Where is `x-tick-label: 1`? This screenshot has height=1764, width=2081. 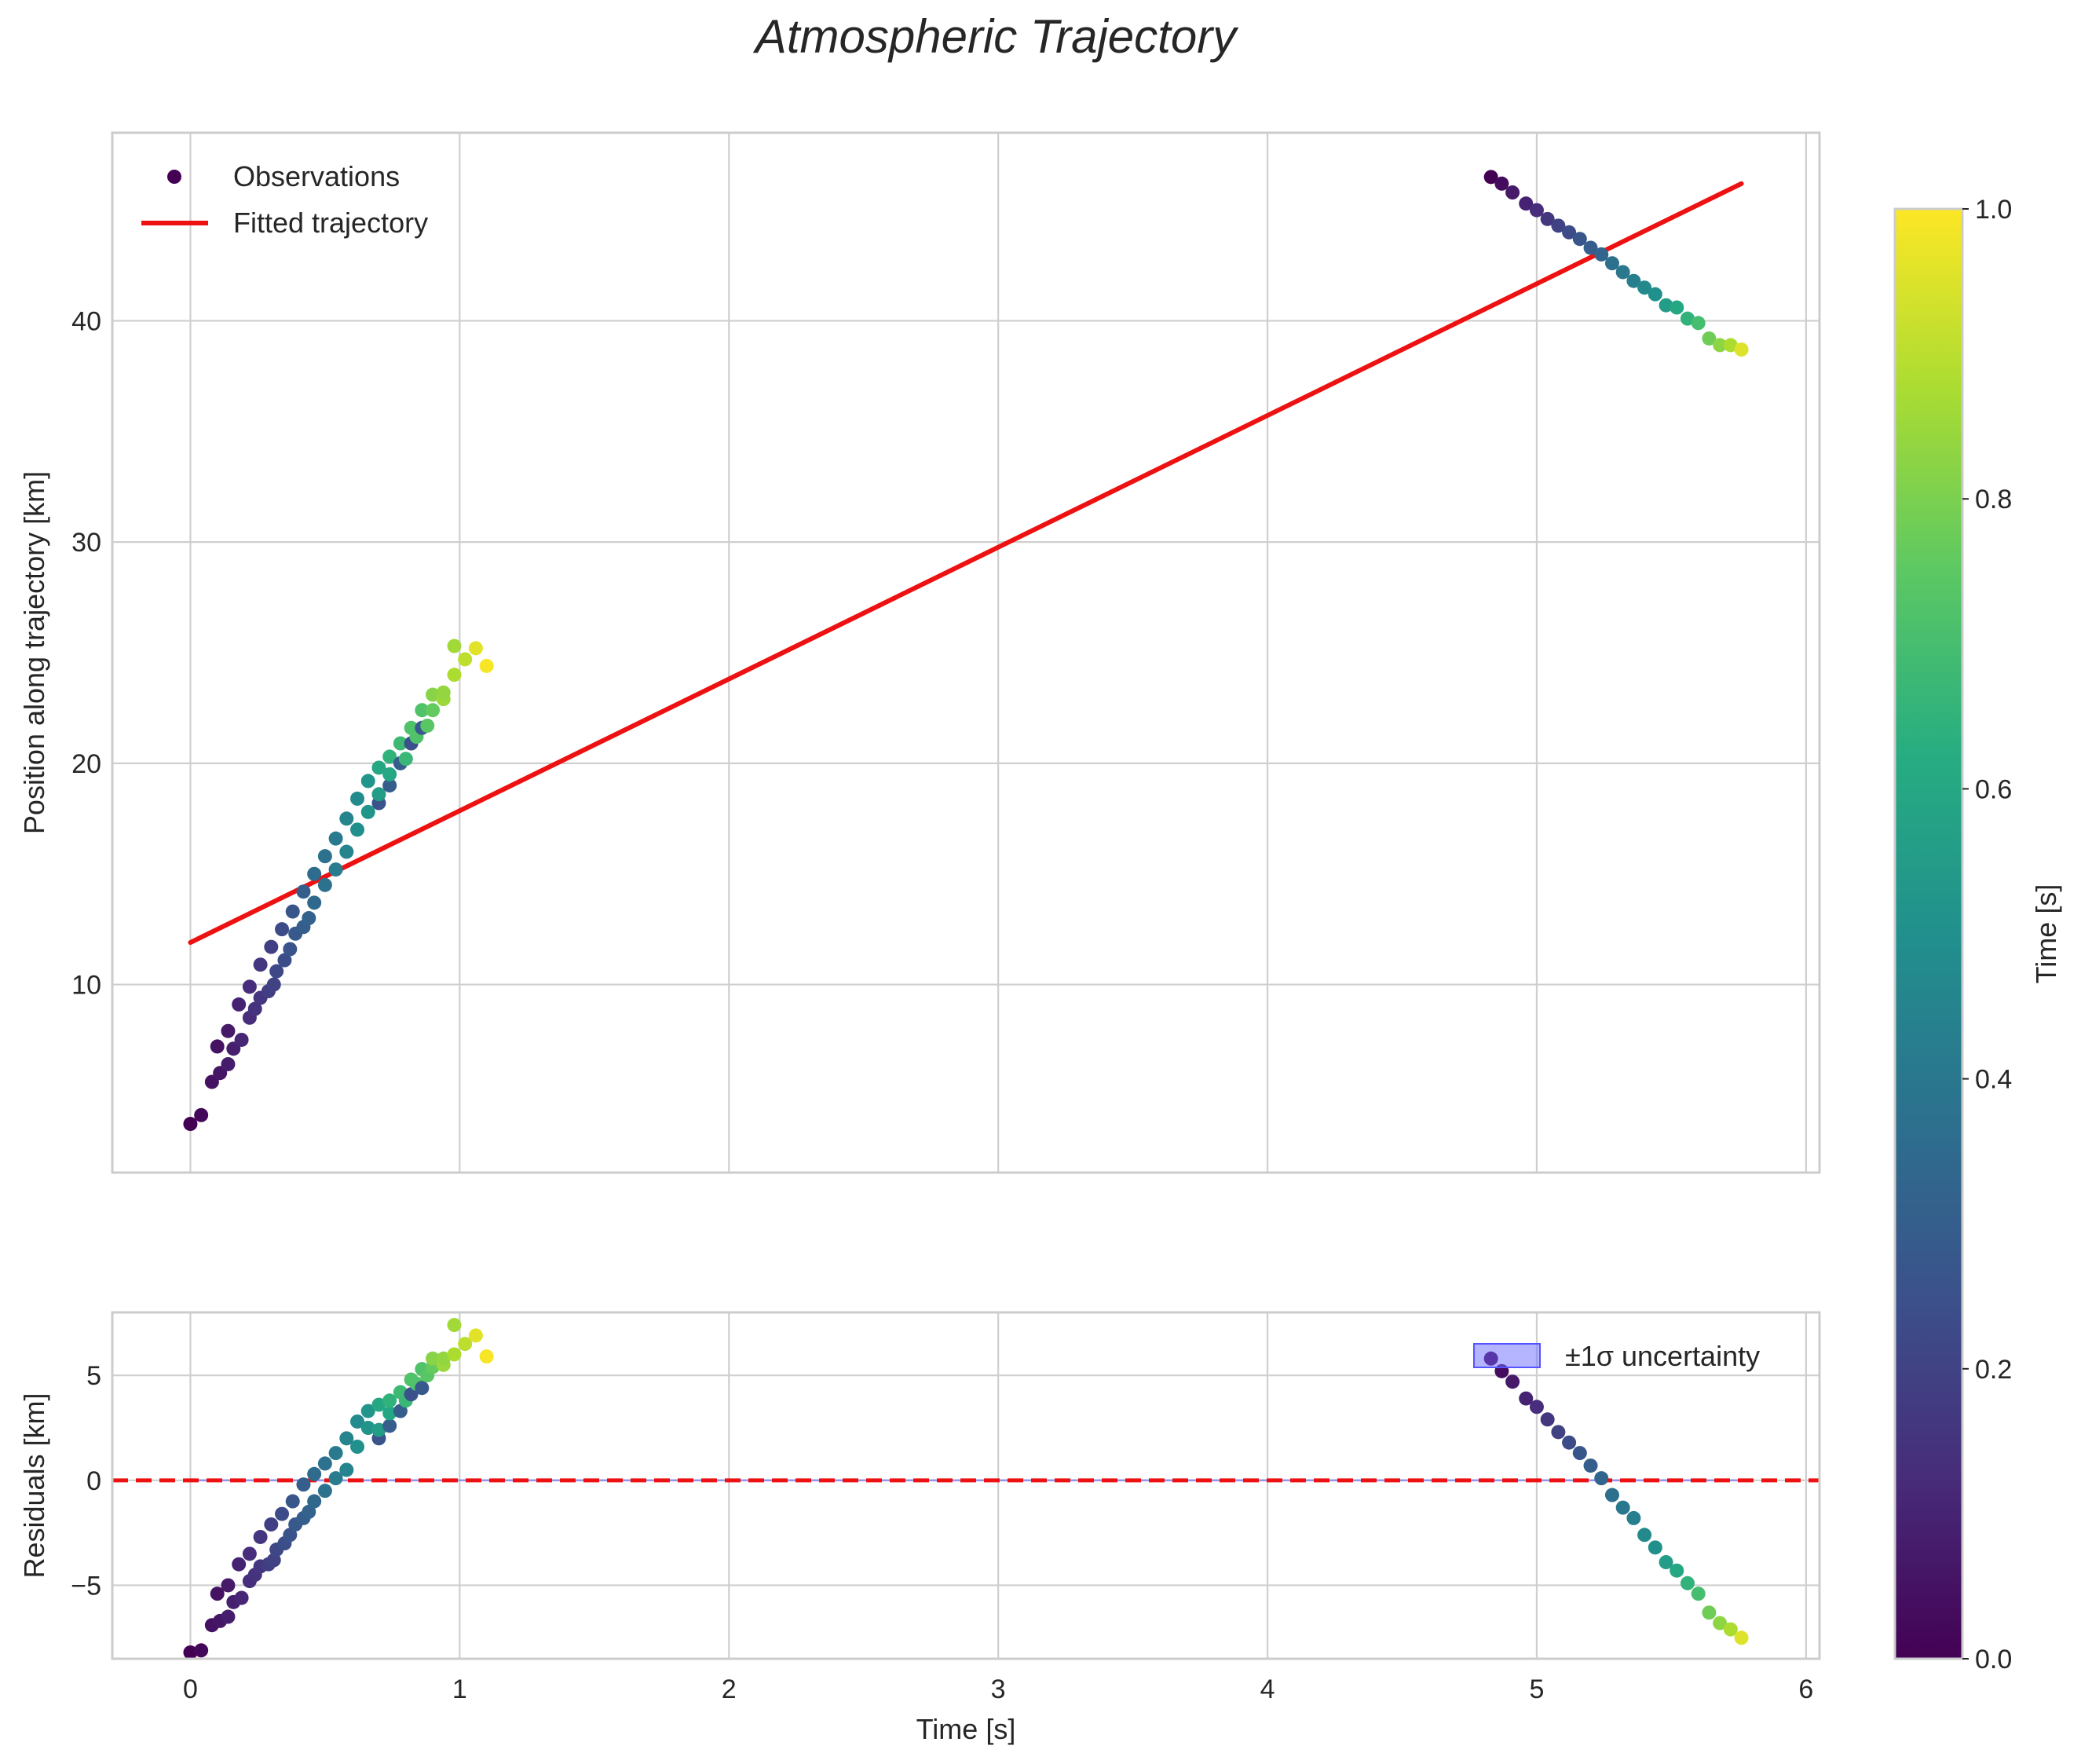 x-tick-label: 1 is located at coordinates (459, 1689).